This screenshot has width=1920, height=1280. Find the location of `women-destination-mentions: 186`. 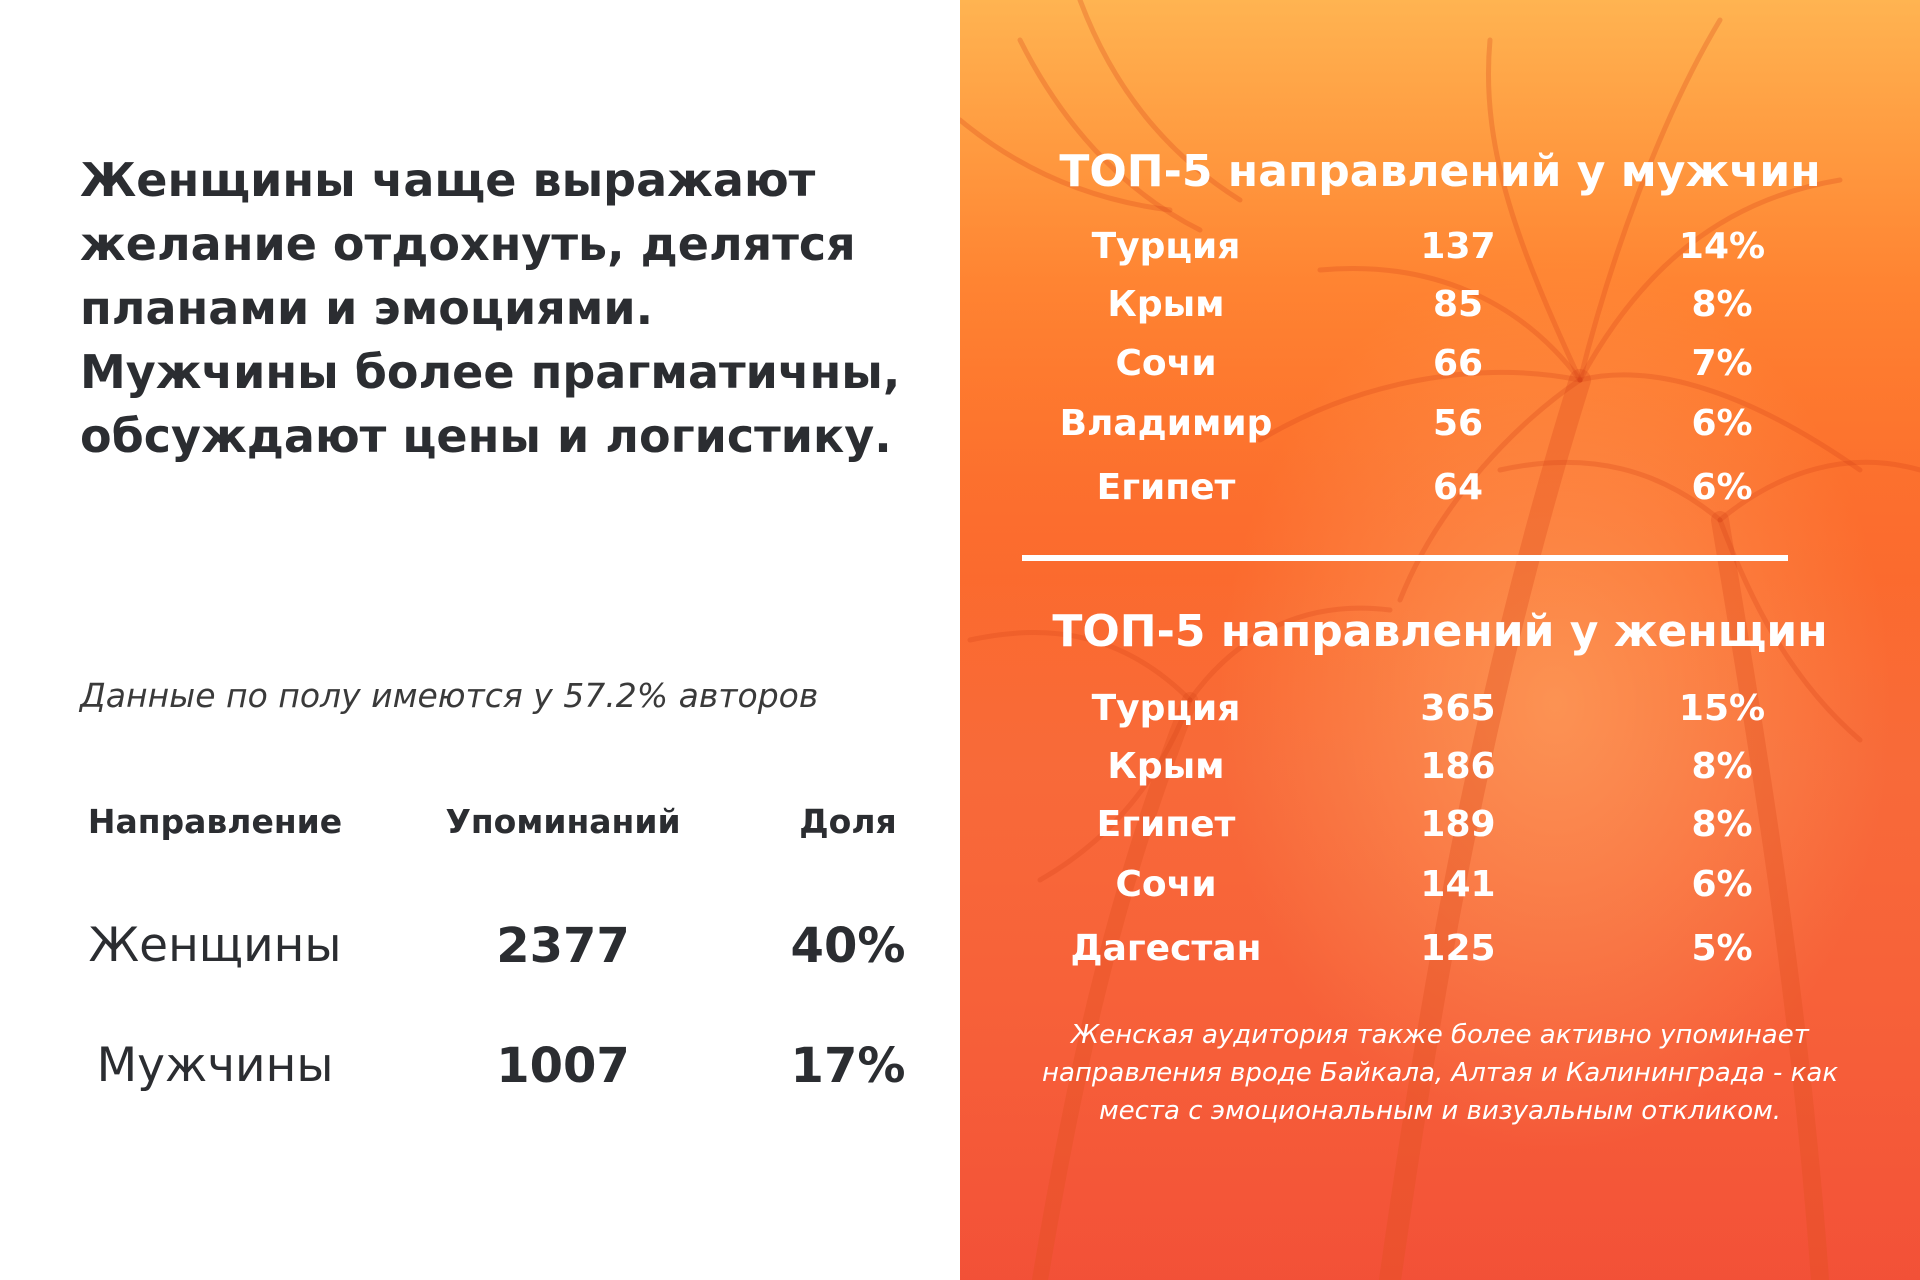

women-destination-mentions: 186 is located at coordinates (1458, 766).